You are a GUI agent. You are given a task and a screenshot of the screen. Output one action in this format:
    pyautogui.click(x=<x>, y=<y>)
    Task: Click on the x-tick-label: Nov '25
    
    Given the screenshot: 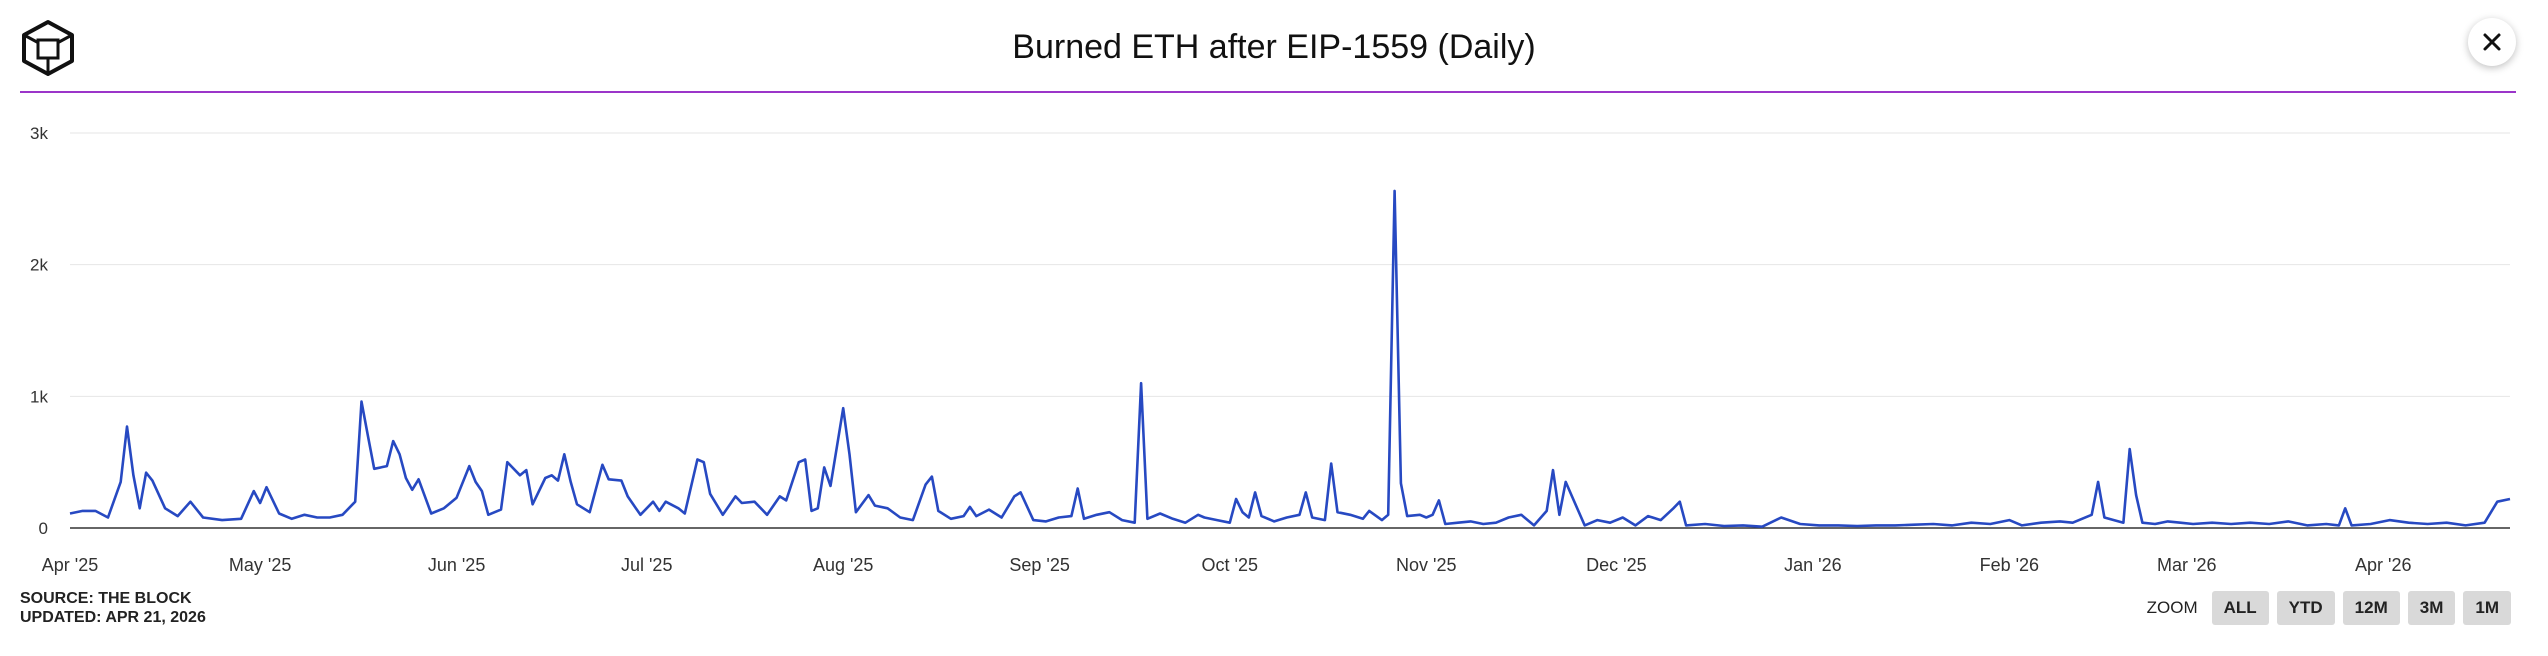 What is the action you would take?
    pyautogui.click(x=1426, y=565)
    